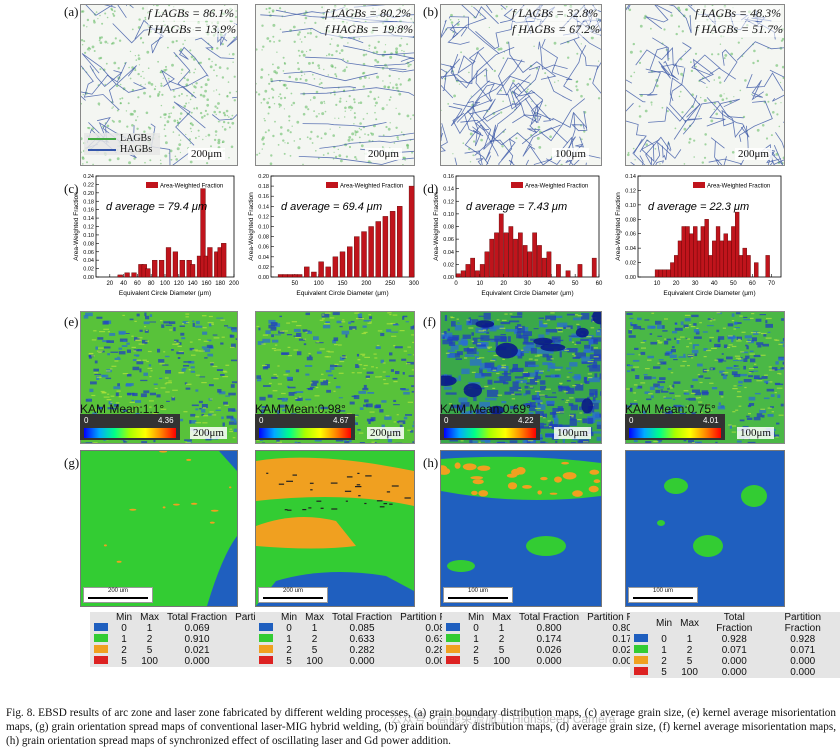  What do you see at coordinates (342, 293) in the screenshot?
I see `x-axis-label: Equivalent Circle Diameter (μm)` at bounding box center [342, 293].